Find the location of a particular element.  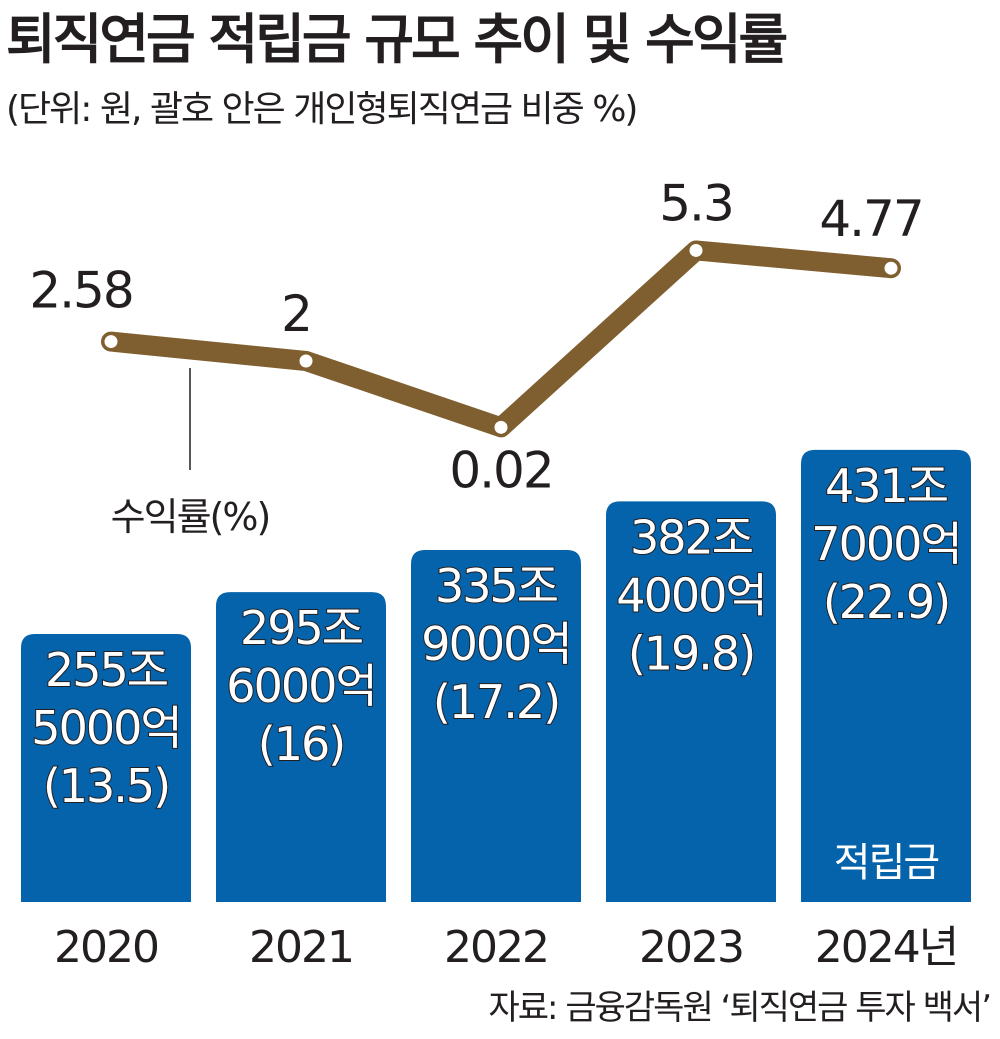

line-value-label: 0.02 is located at coordinates (500, 470).